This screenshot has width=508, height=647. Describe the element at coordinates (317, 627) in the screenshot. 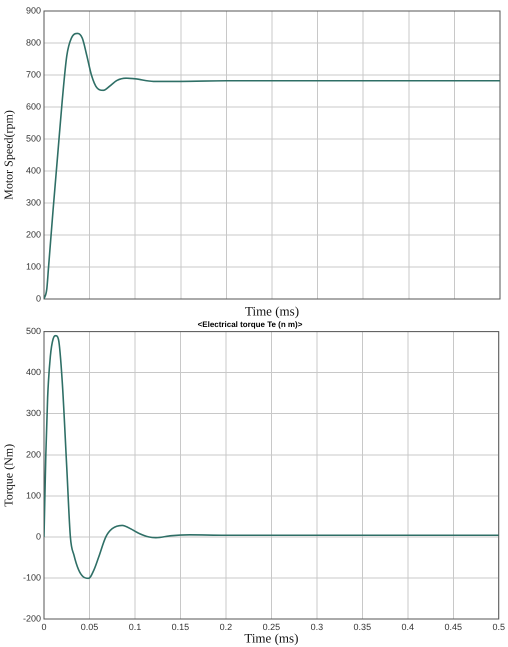

I see `x-tick-label: 0.3` at that location.